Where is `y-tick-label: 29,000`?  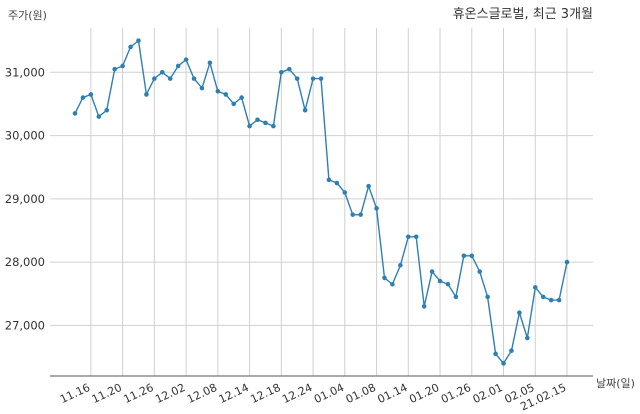
y-tick-label: 29,000 is located at coordinates (25, 199).